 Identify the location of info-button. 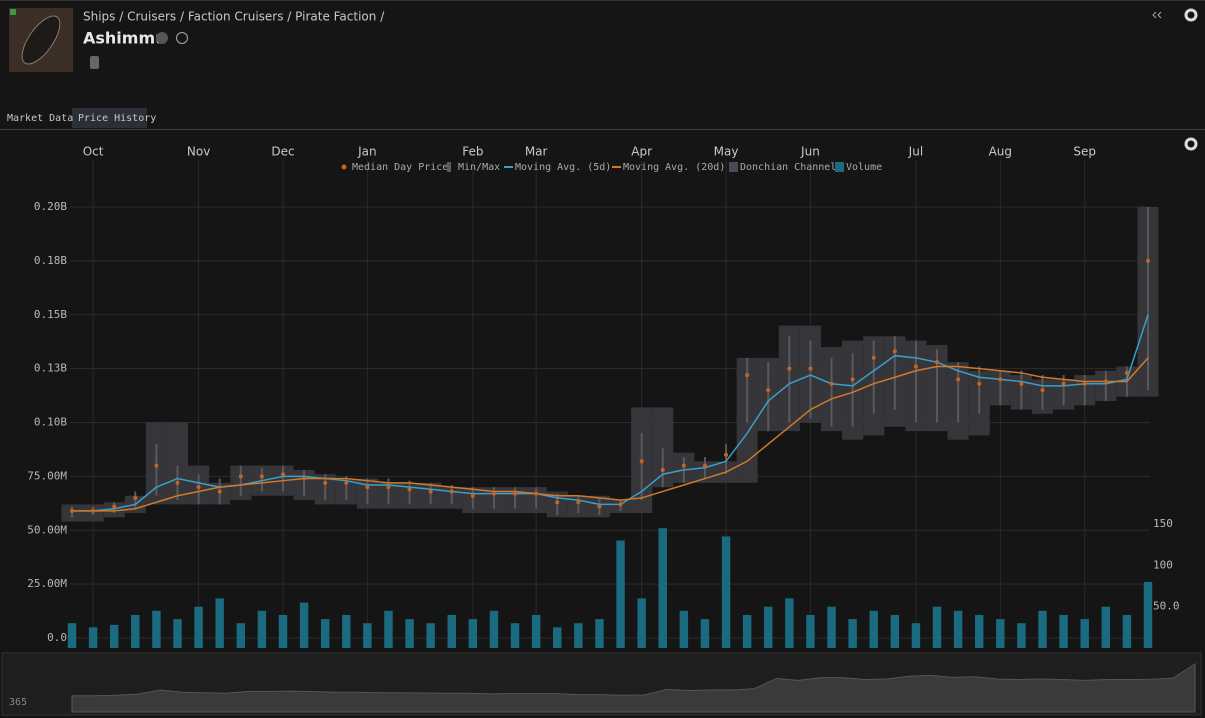
(162, 38).